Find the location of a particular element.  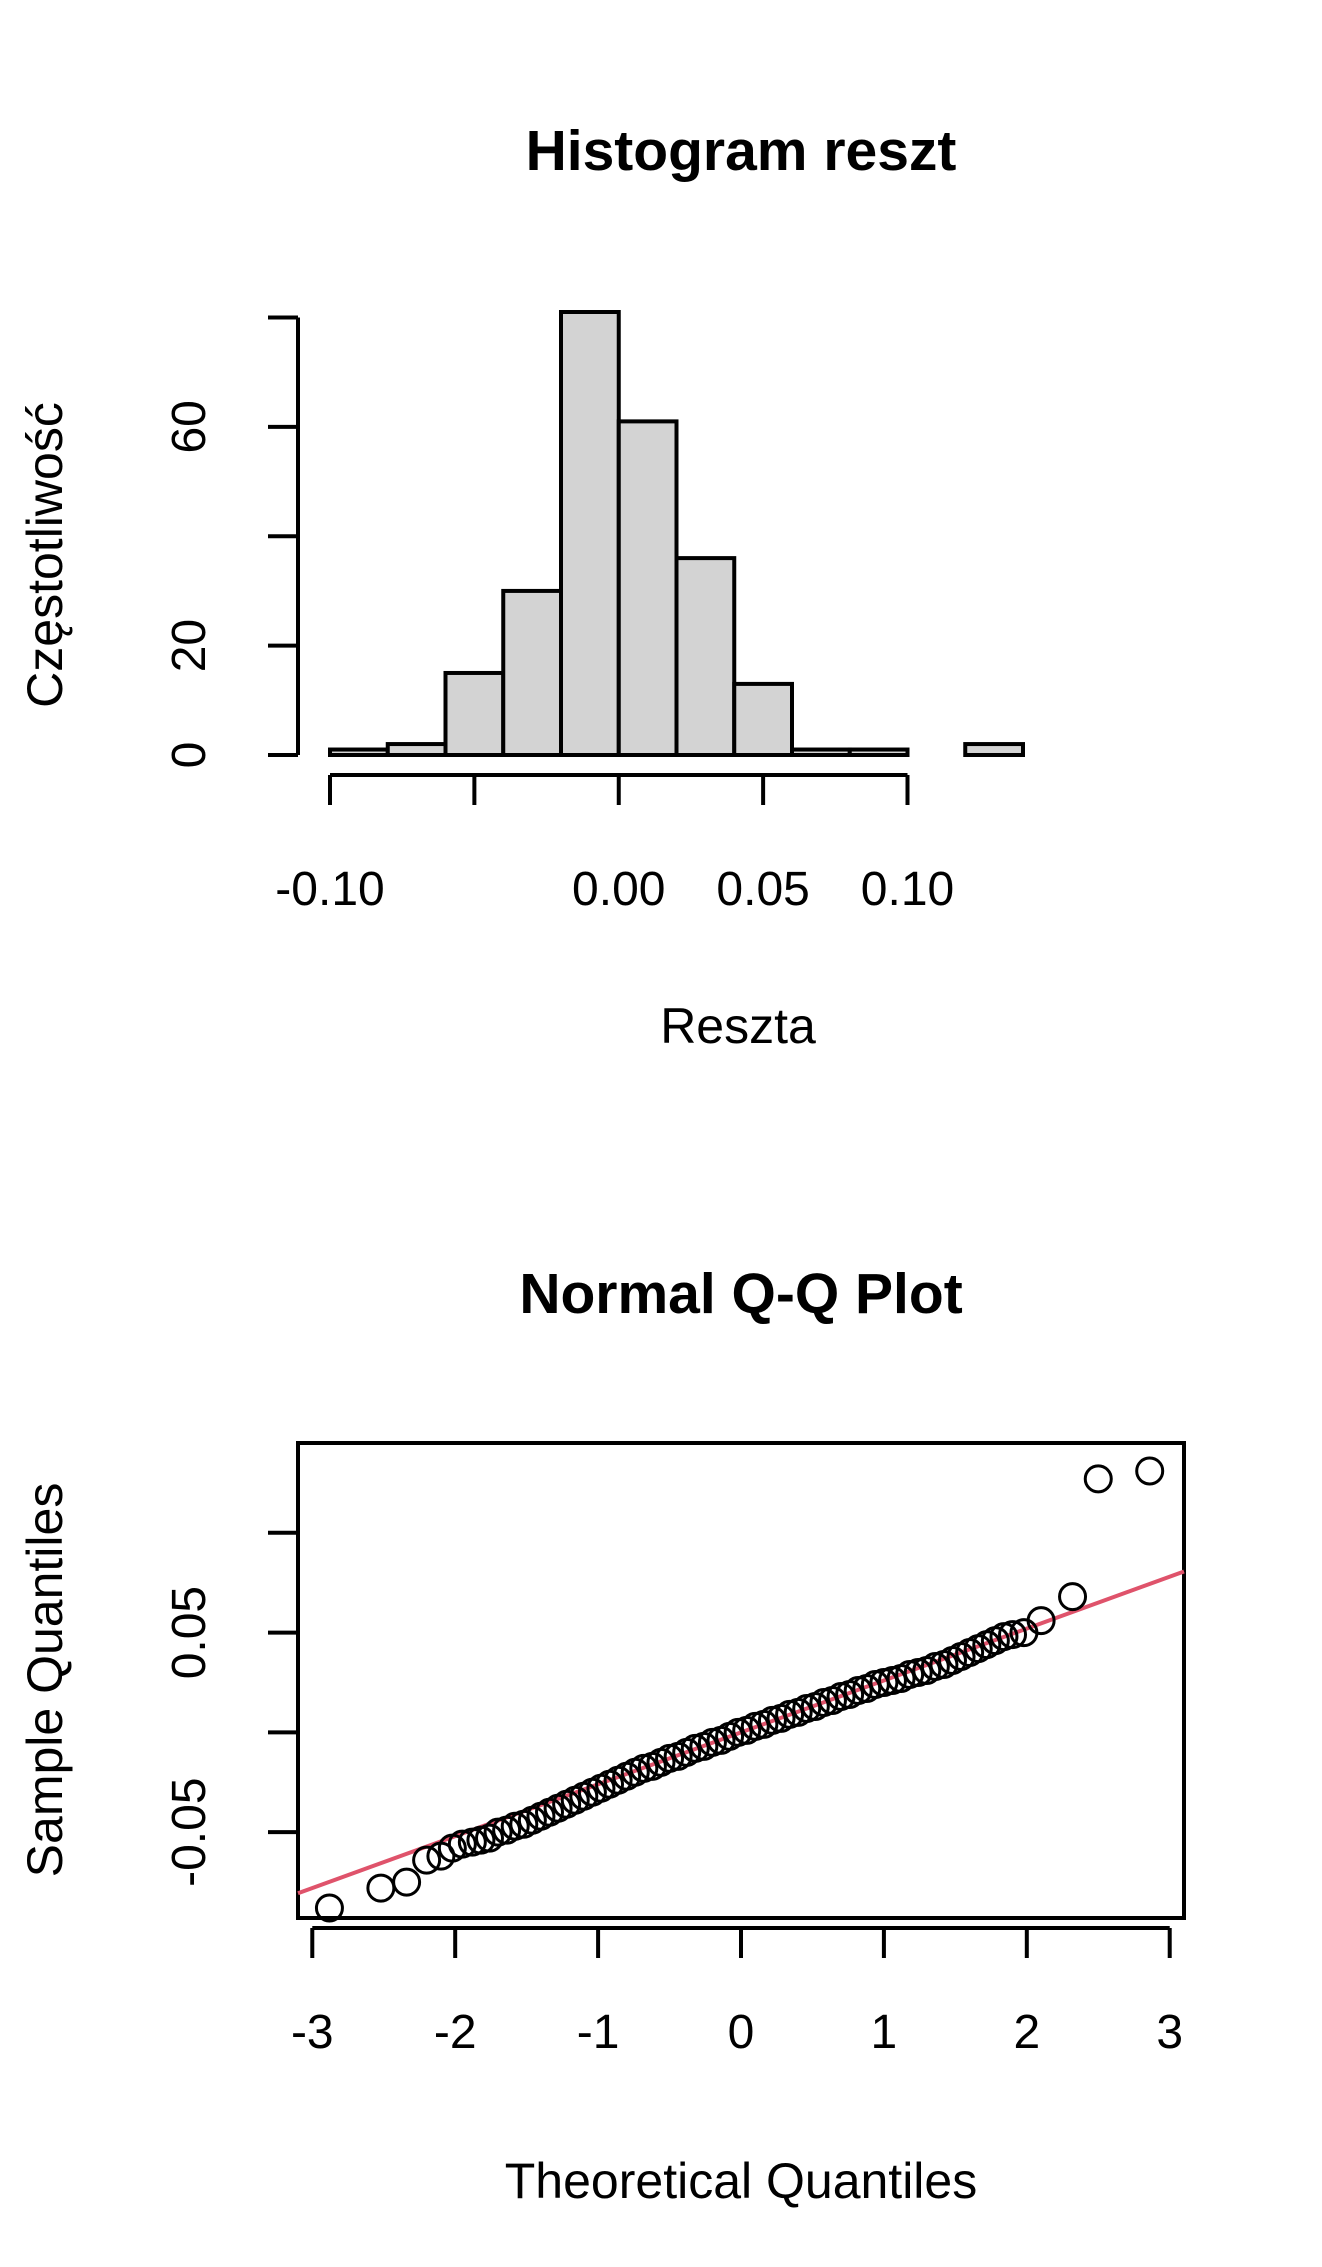

x-tick-label: 0.05 is located at coordinates (762, 889).